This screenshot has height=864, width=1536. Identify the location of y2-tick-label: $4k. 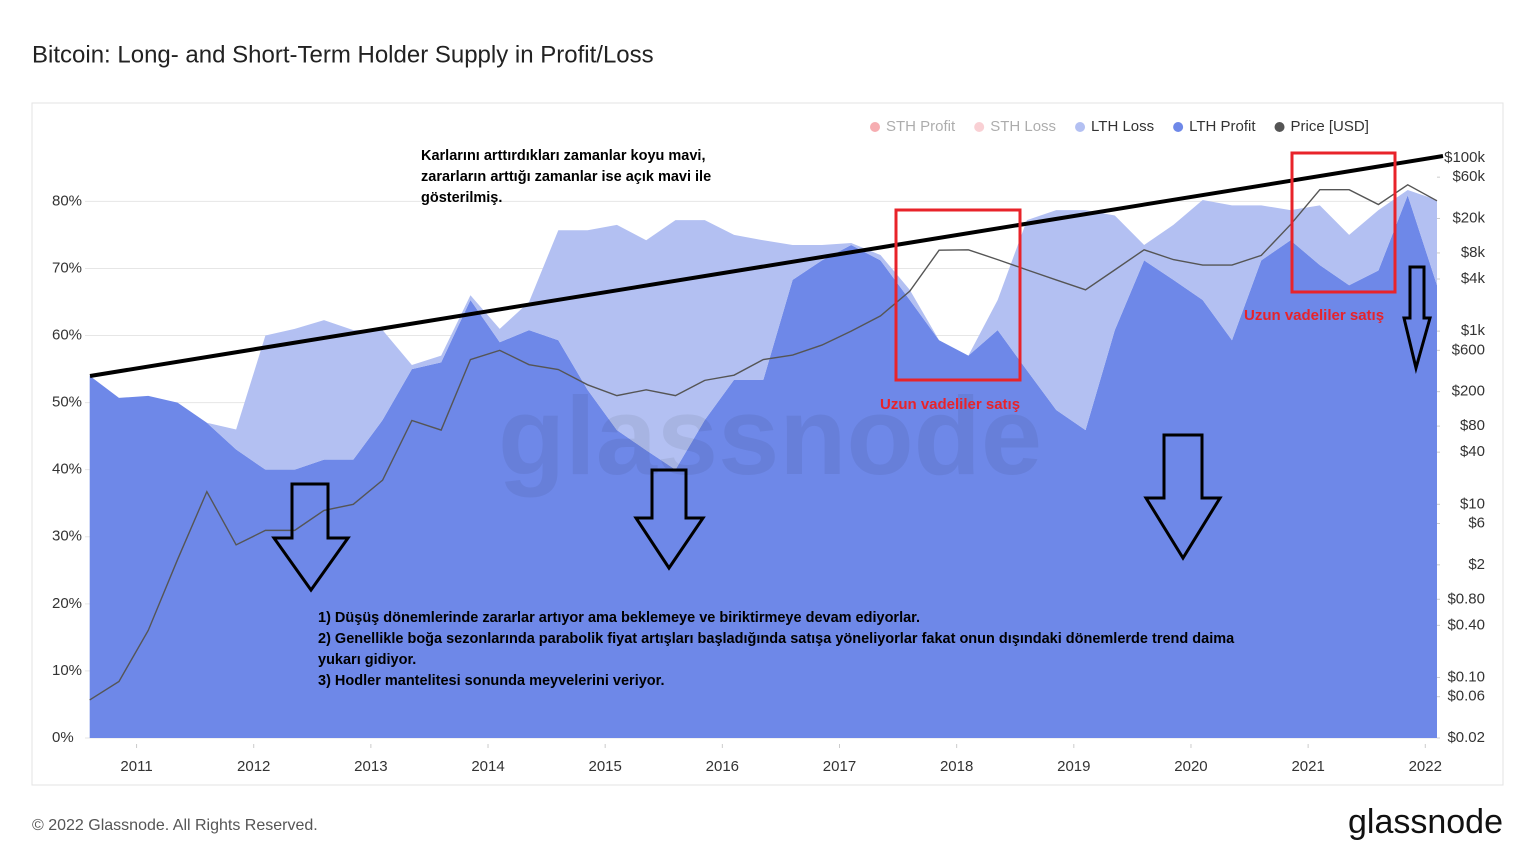
(1473, 278).